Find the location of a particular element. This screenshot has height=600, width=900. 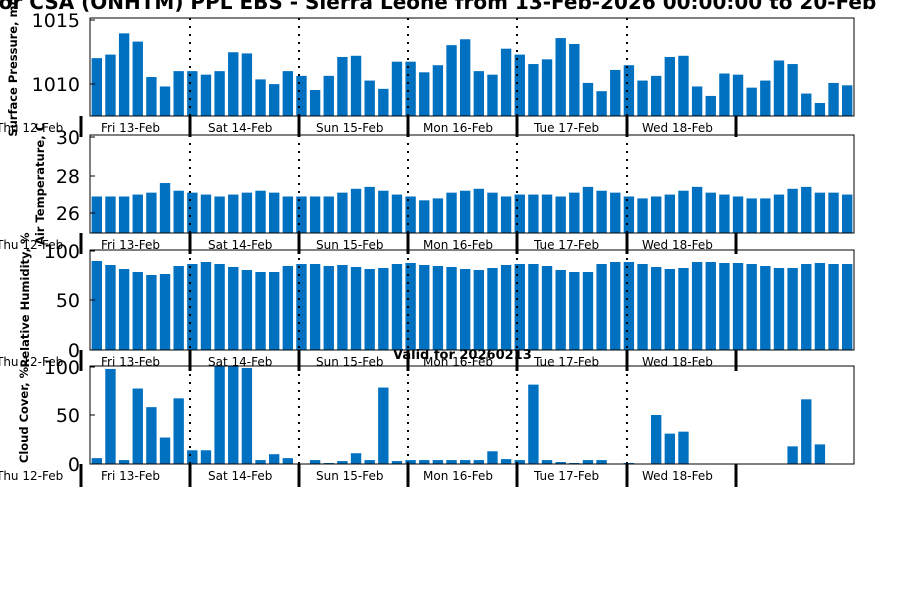

x-day-label: Sun 15-Feb is located at coordinates (350, 245).